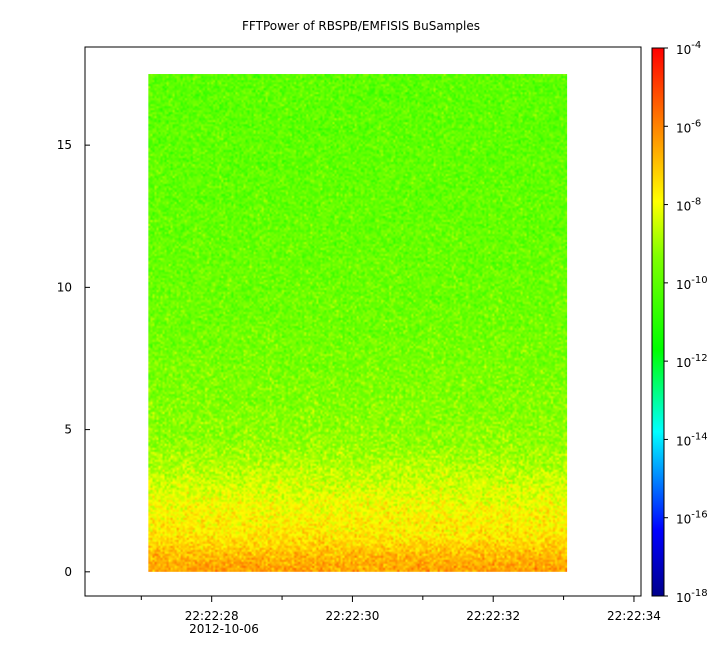  Describe the element at coordinates (400, 609) in the screenshot. I see `x-axis: 22:22:28 22:22:30 22:22:32 22:22:34` at that location.